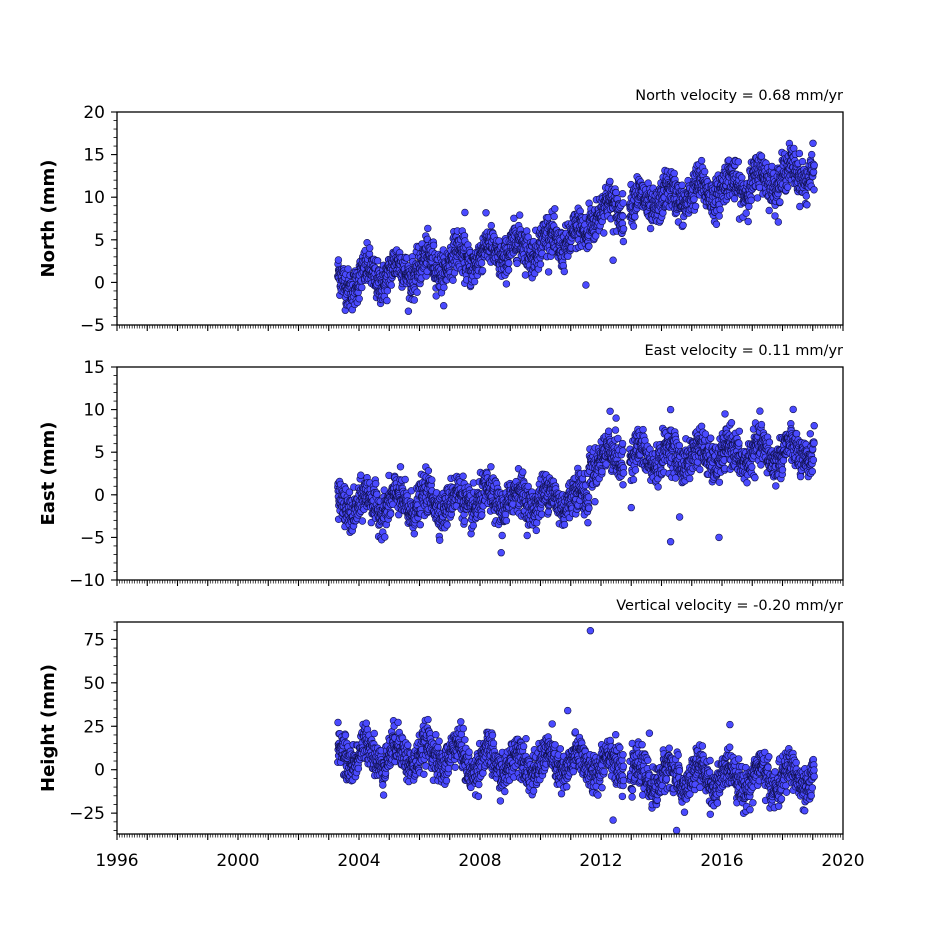 The width and height of the screenshot is (937, 941). Describe the element at coordinates (613, 260) in the screenshot. I see `outlier-point` at that location.